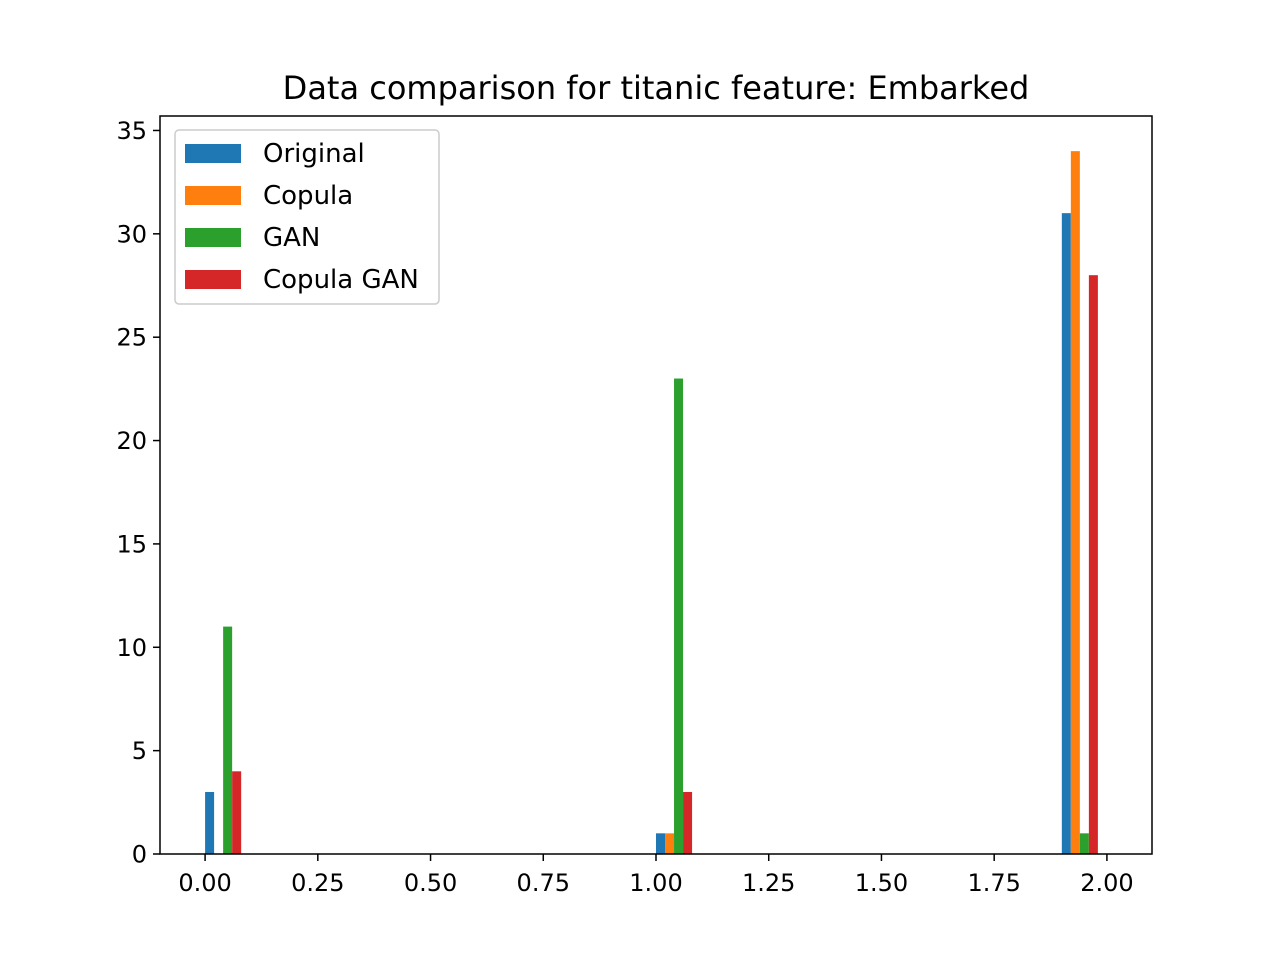 The width and height of the screenshot is (1280, 960). I want to click on x-axis-ticks: 0.00 0.25 0.50 0.75 1.00 1.25 1.50 1.75 2.00, so click(656, 875).